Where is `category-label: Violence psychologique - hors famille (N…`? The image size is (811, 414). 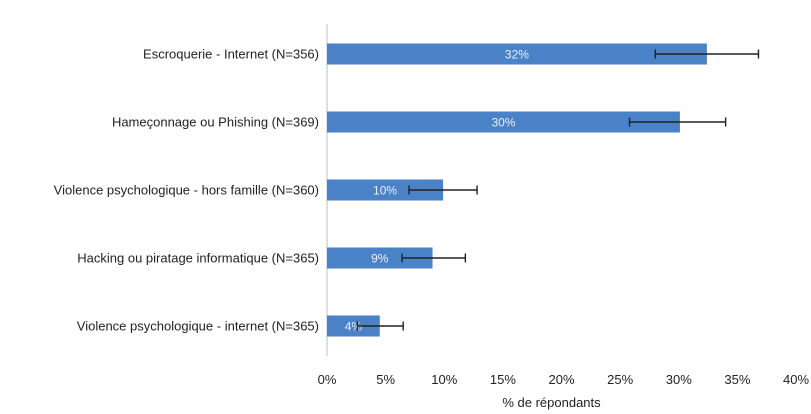
category-label: Violence psychologique - hors famille (N… is located at coordinates (186, 190).